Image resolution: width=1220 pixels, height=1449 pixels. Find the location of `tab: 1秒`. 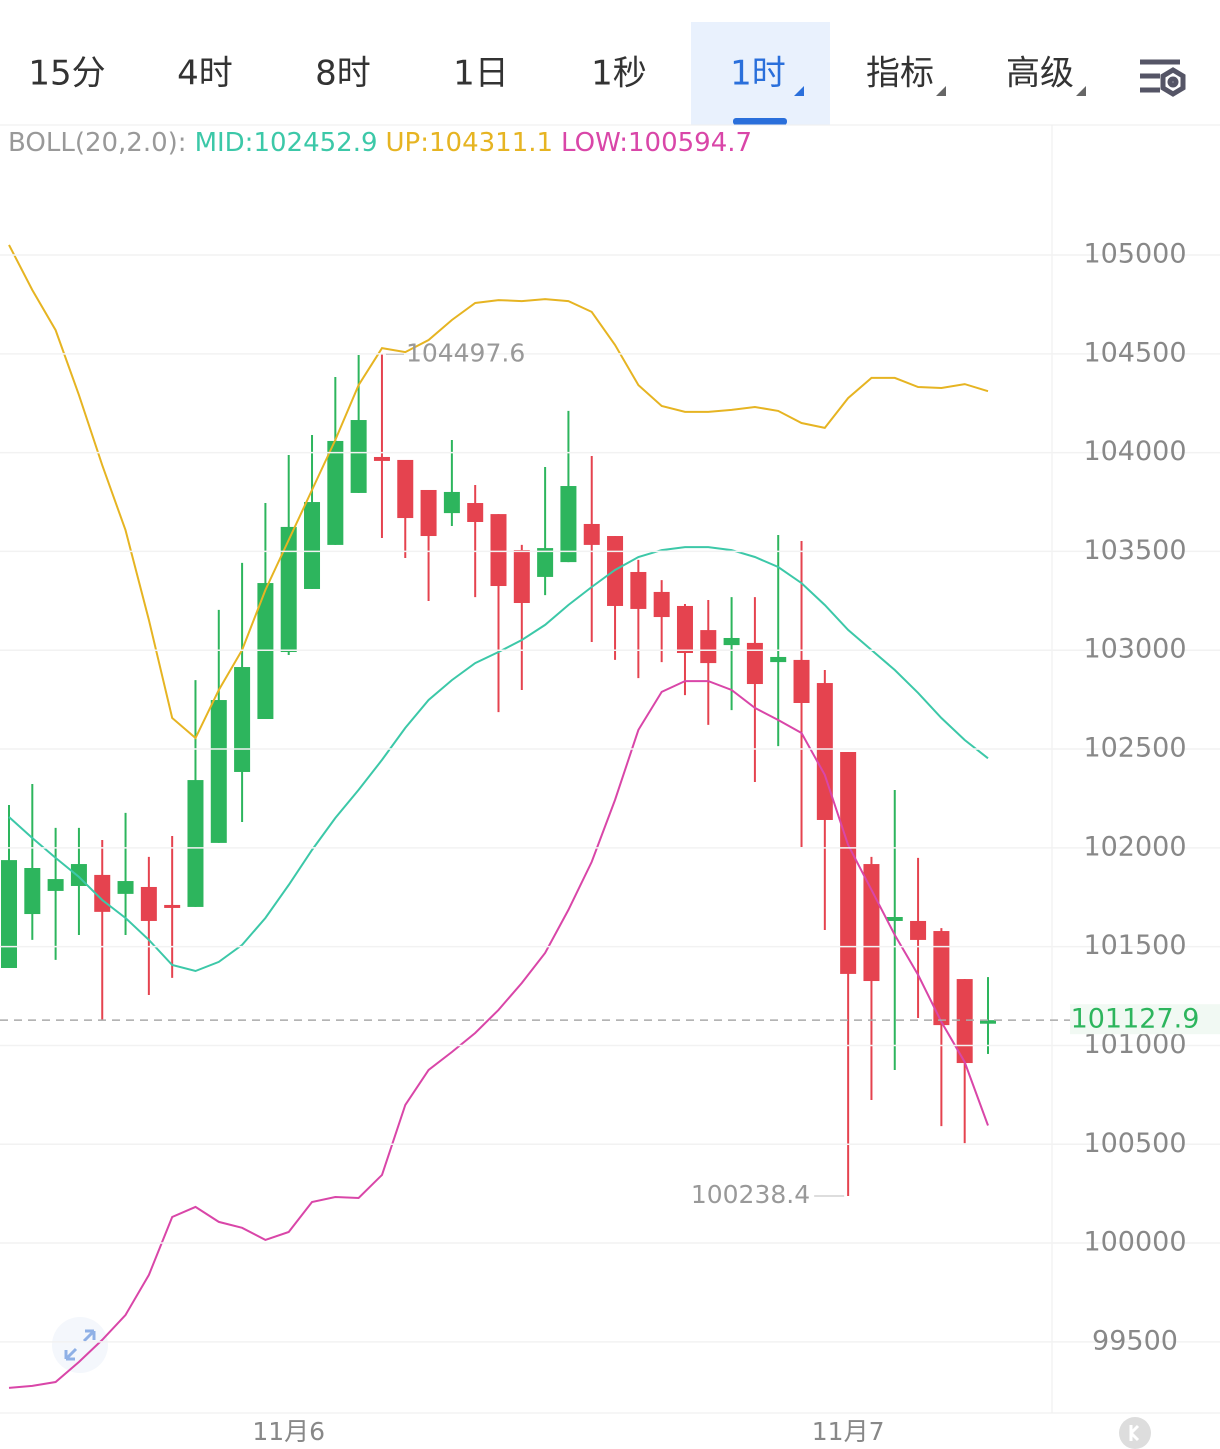

tab: 1秒 is located at coordinates (619, 74).